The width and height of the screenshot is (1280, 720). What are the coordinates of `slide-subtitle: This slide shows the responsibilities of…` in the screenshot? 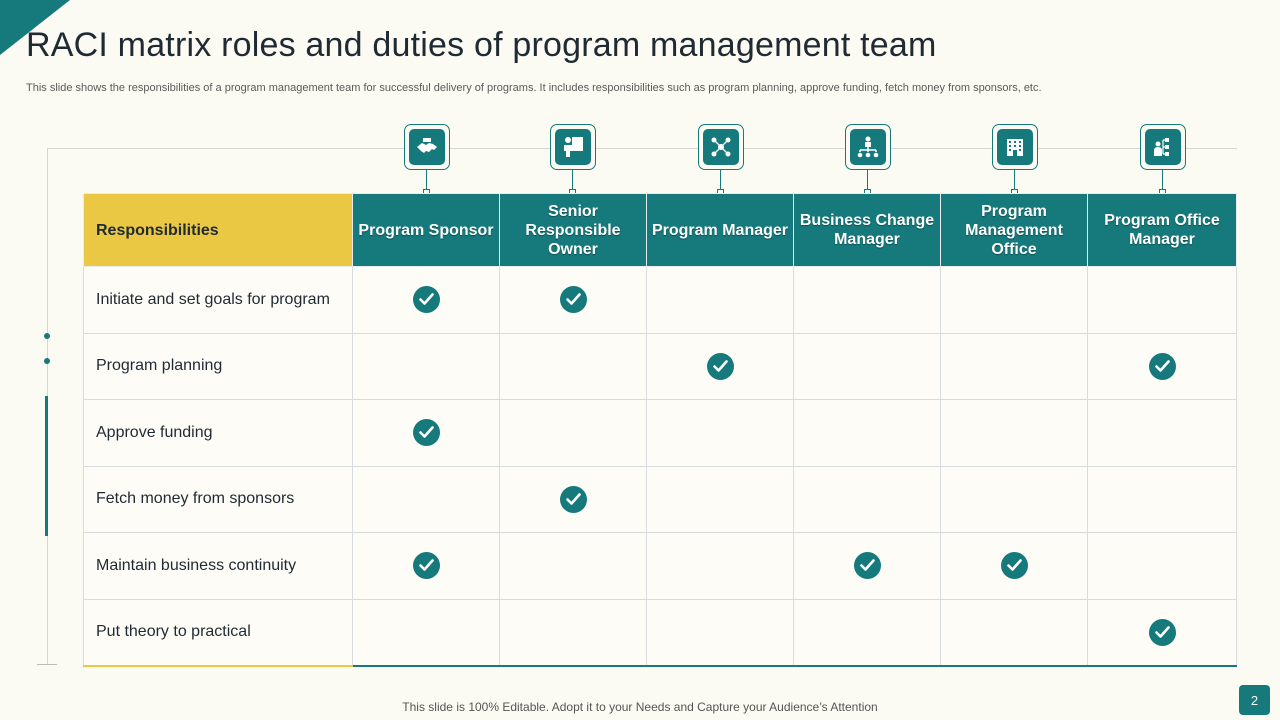 It's located at (534, 88).